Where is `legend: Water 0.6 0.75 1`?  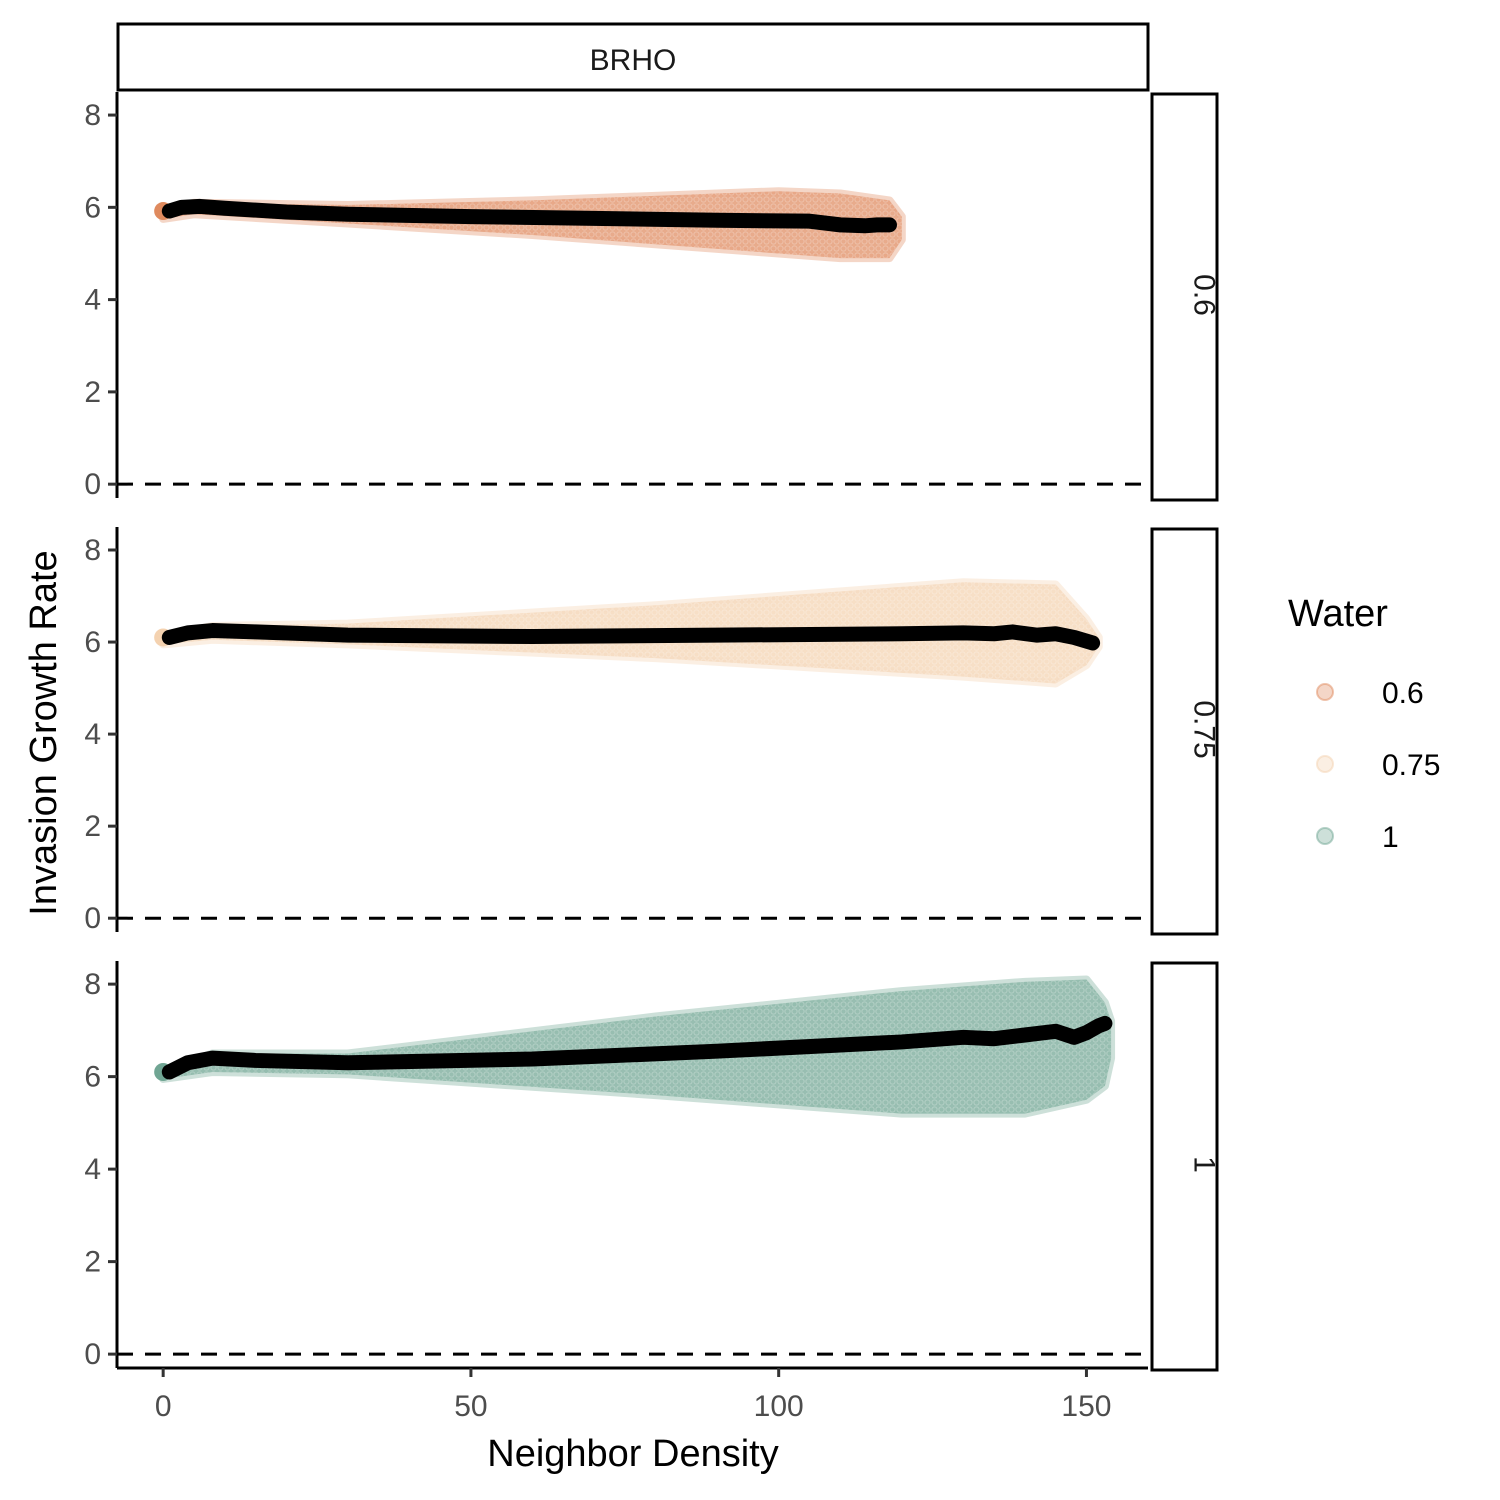 legend: Water 0.6 0.75 1 is located at coordinates (1364, 723).